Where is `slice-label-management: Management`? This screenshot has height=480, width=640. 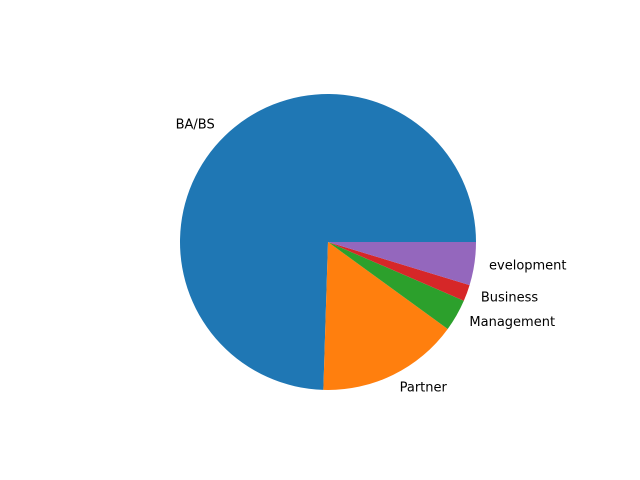 slice-label-management: Management is located at coordinates (512, 322).